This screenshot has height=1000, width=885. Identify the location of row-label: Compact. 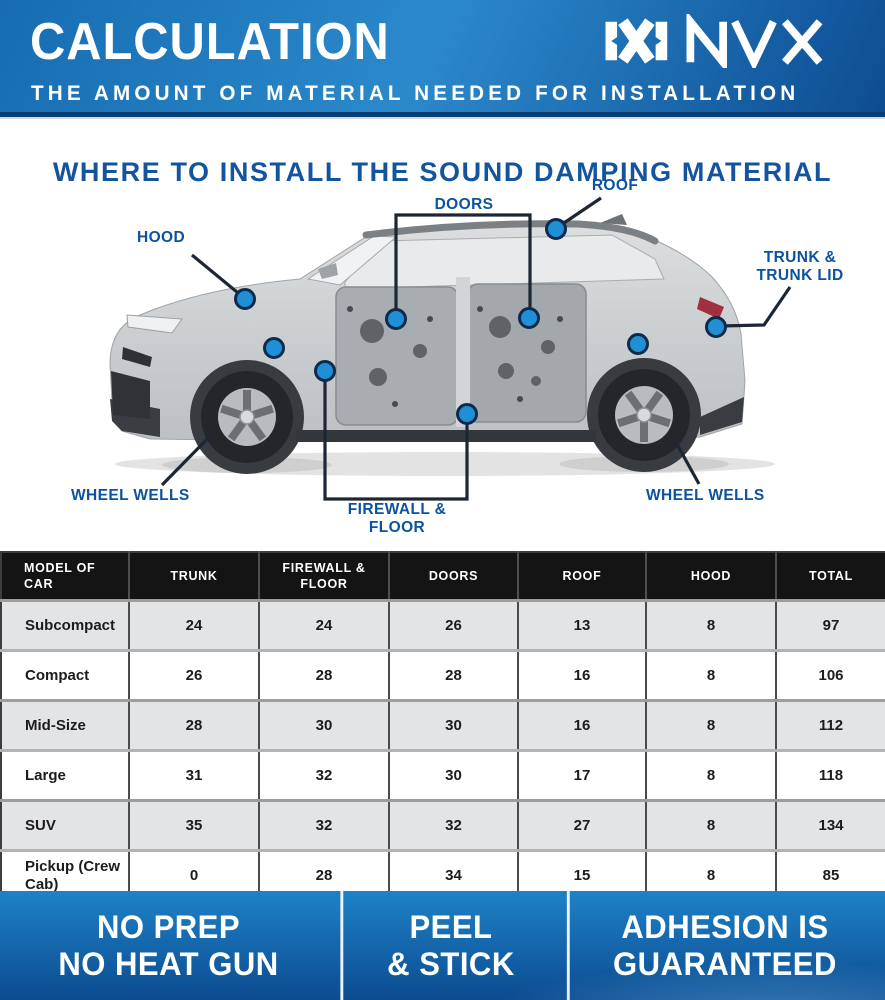
(65, 675).